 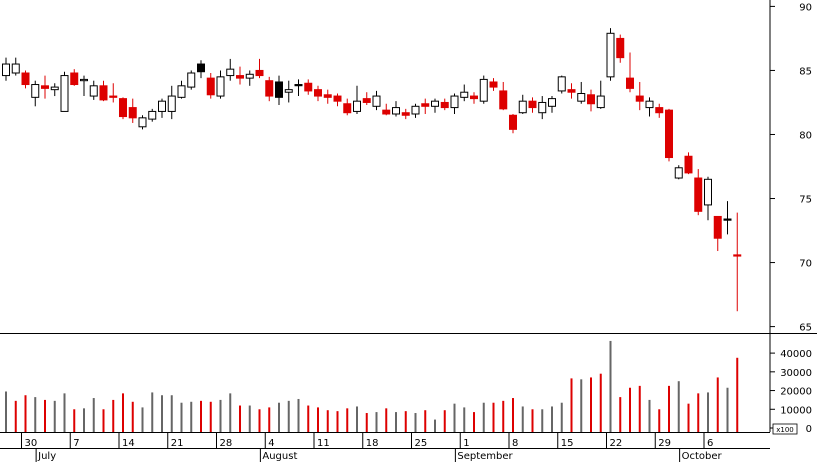 What do you see at coordinates (279, 456) in the screenshot?
I see `month-label: August` at bounding box center [279, 456].